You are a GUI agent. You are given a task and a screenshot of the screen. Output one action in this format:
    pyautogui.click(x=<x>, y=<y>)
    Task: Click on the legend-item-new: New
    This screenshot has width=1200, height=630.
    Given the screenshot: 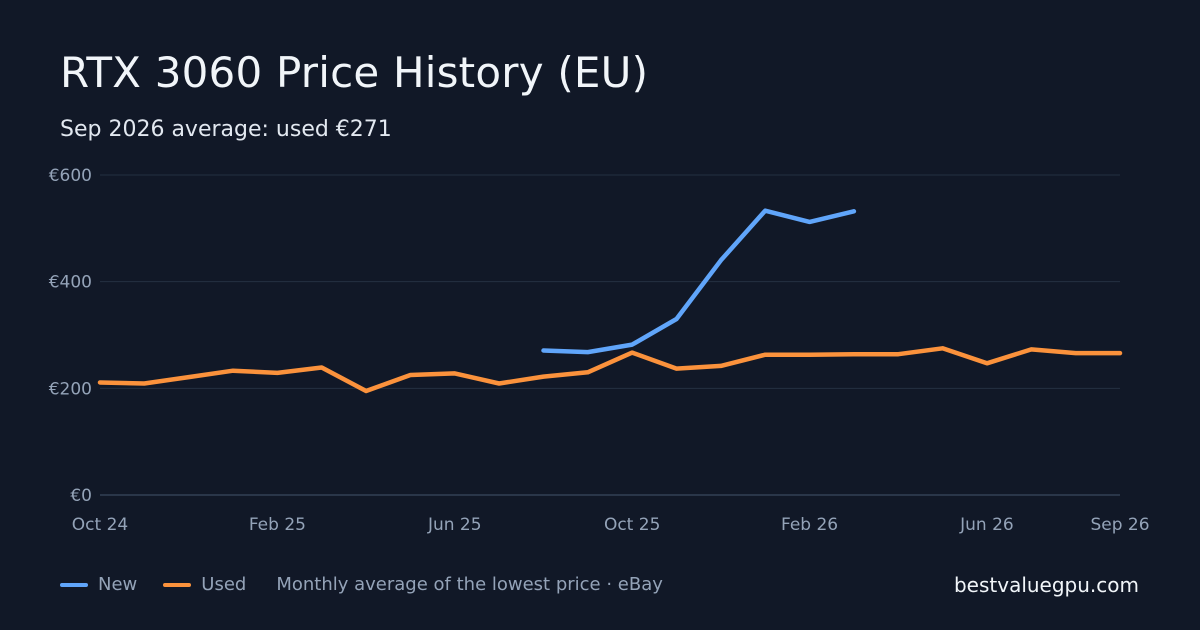 What is the action you would take?
    pyautogui.click(x=98, y=584)
    